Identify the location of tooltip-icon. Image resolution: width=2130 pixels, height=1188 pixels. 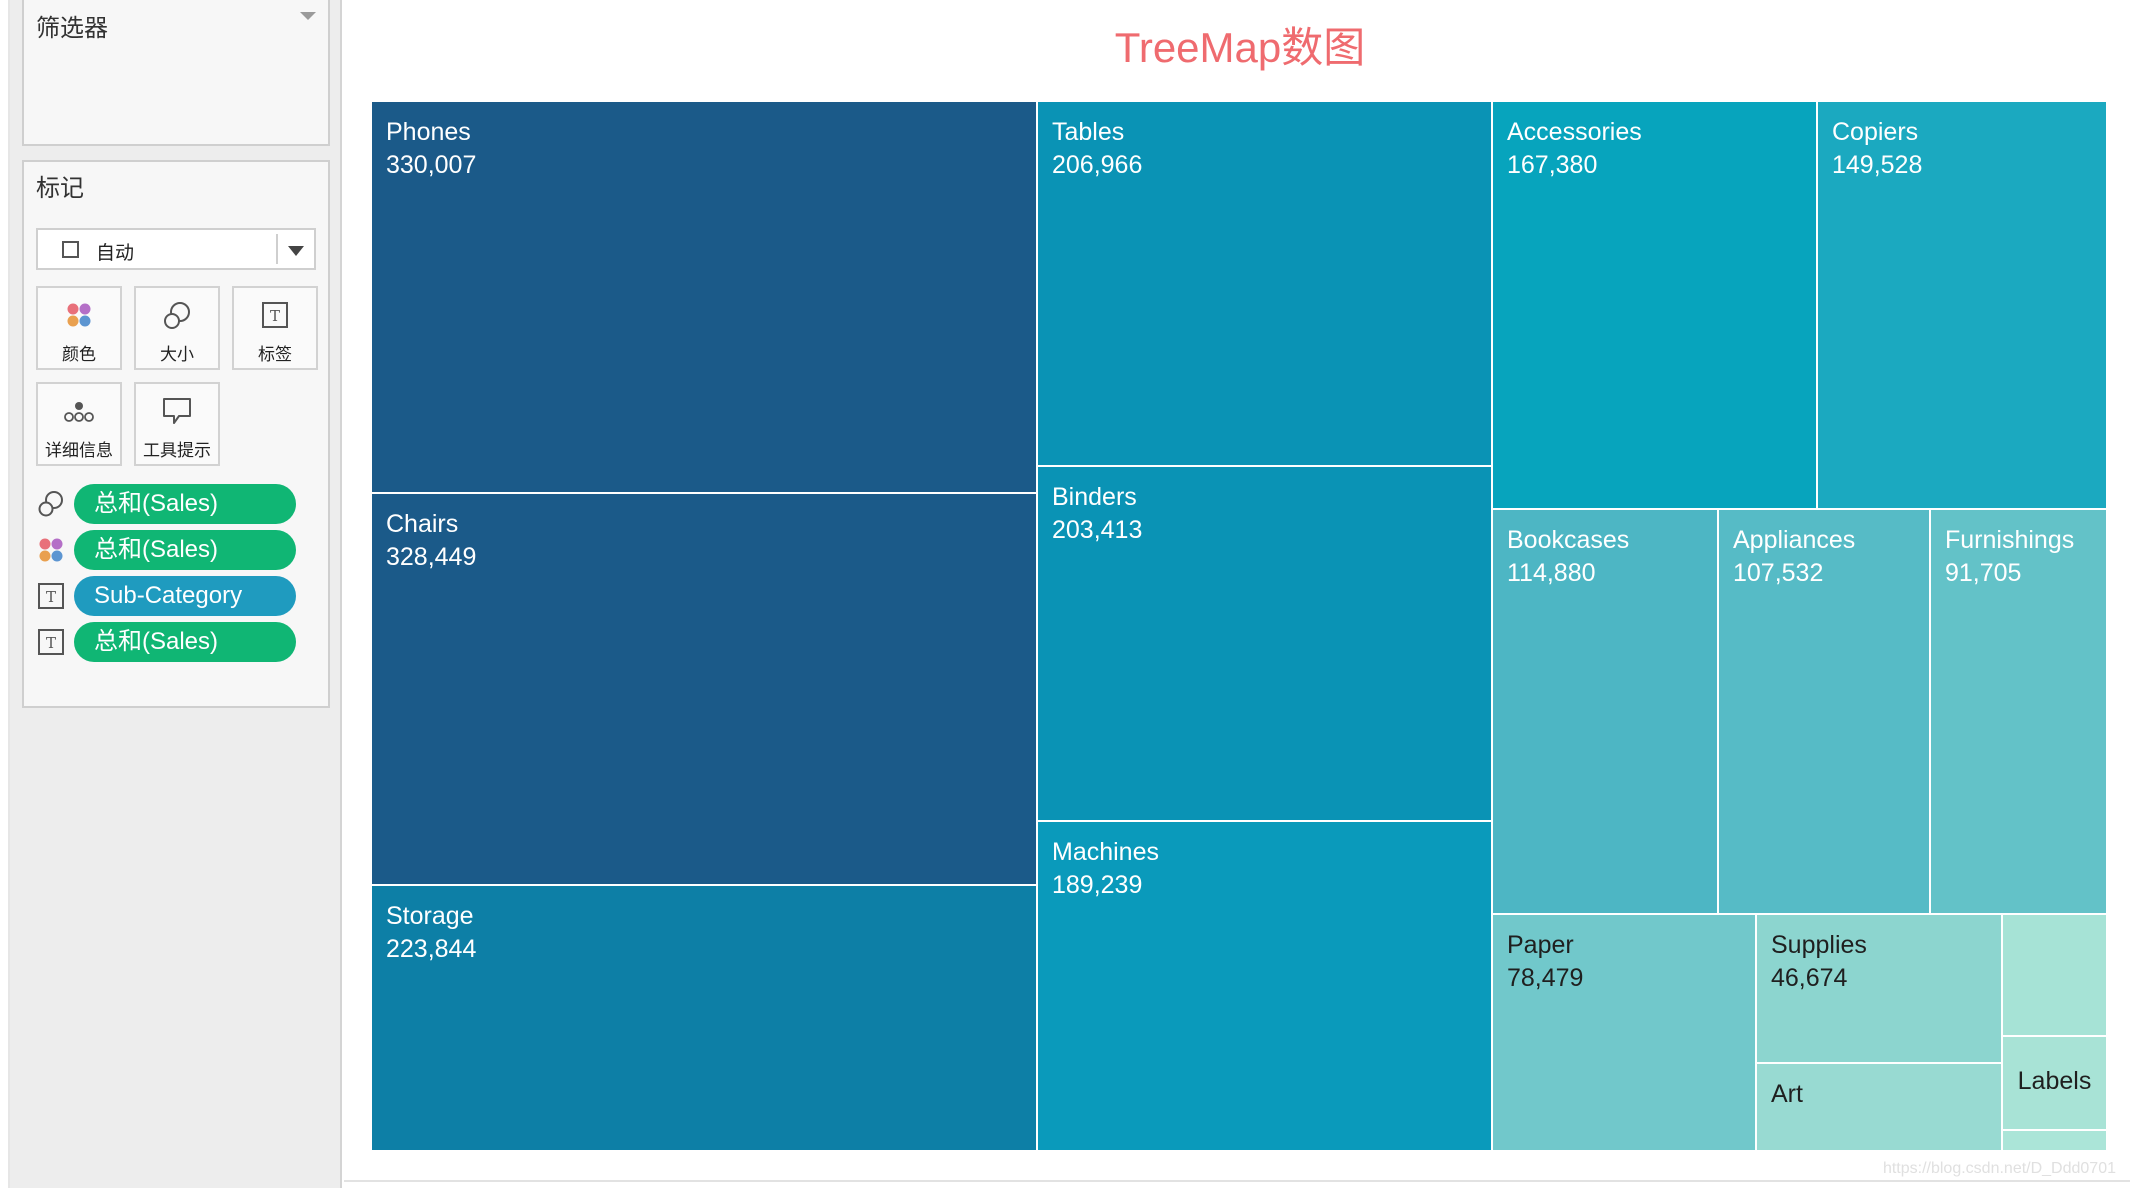
(177, 411).